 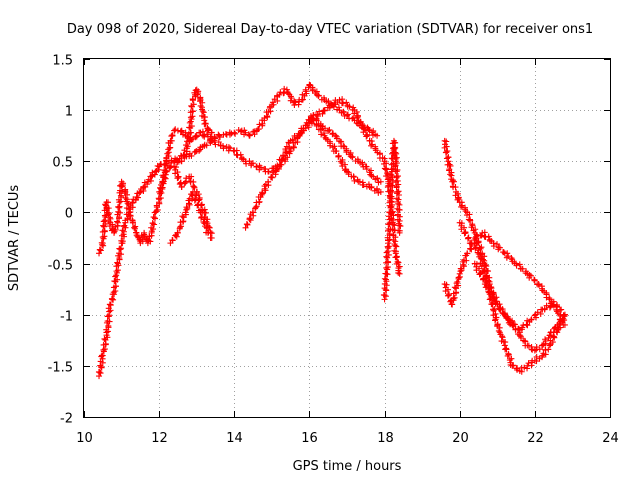 I want to click on x-tick-label: 14, so click(x=234, y=438).